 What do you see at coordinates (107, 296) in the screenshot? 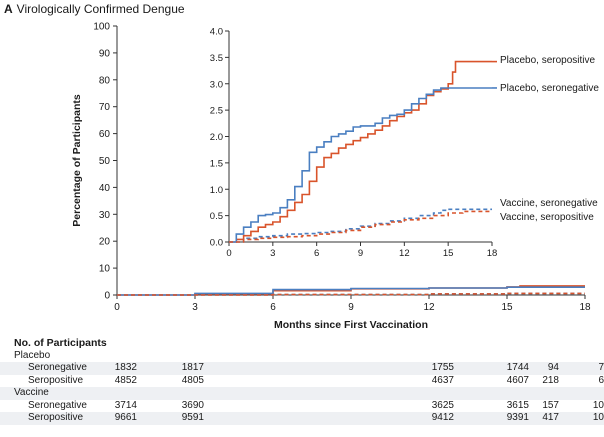
I see `main-y-tick-label: 0` at bounding box center [107, 296].